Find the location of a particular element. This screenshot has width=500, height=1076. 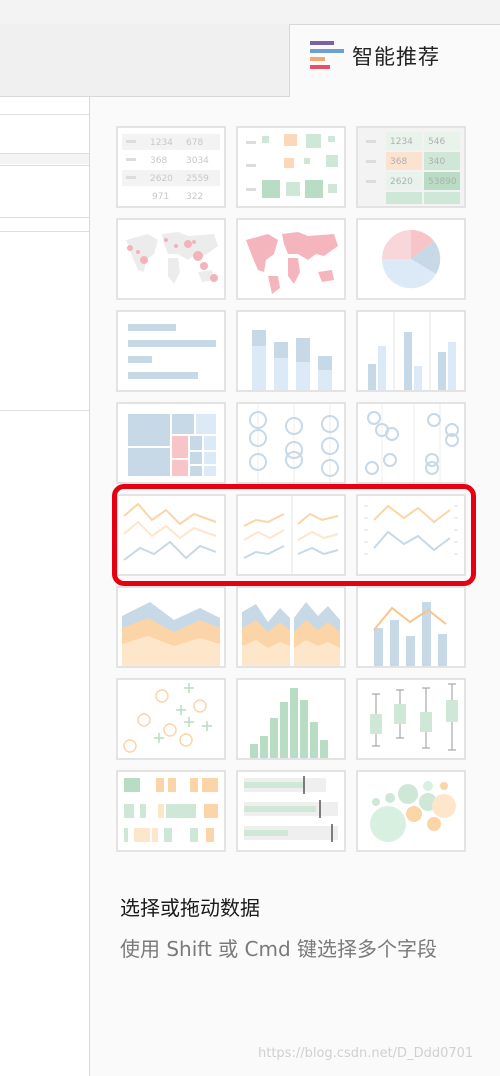

pie-chart-thumb is located at coordinates (411, 259).